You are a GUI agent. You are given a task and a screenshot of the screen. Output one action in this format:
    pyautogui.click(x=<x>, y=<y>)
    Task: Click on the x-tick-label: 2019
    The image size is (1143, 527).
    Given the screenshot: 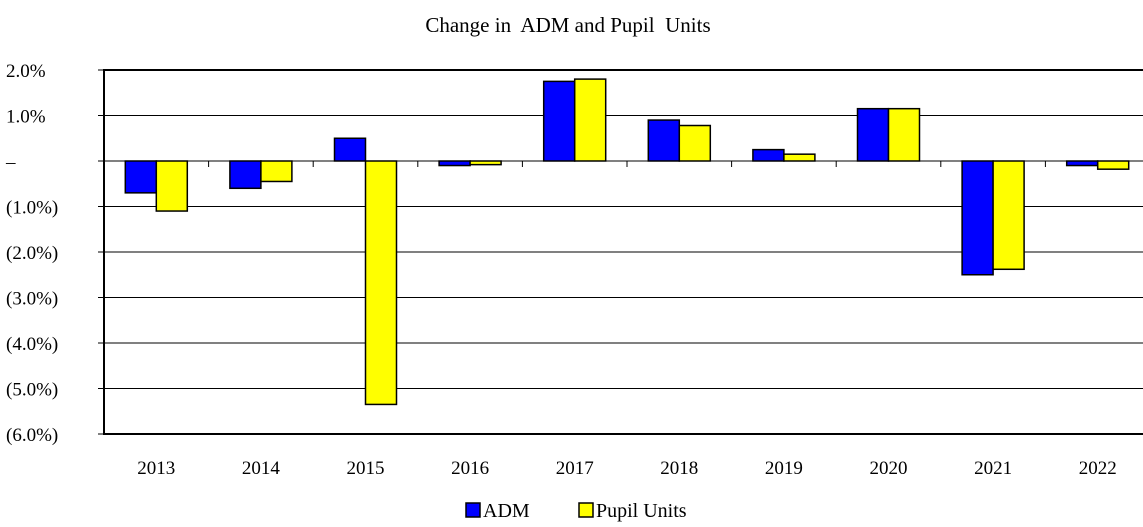 What is the action you would take?
    pyautogui.click(x=784, y=468)
    